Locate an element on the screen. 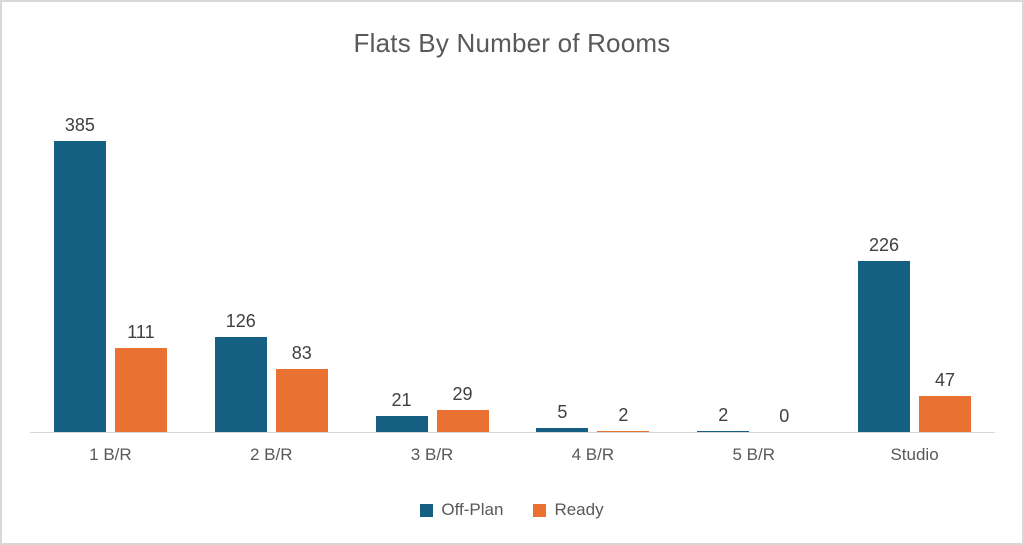 This screenshot has width=1024, height=545. bar-value-label: 5 is located at coordinates (562, 412).